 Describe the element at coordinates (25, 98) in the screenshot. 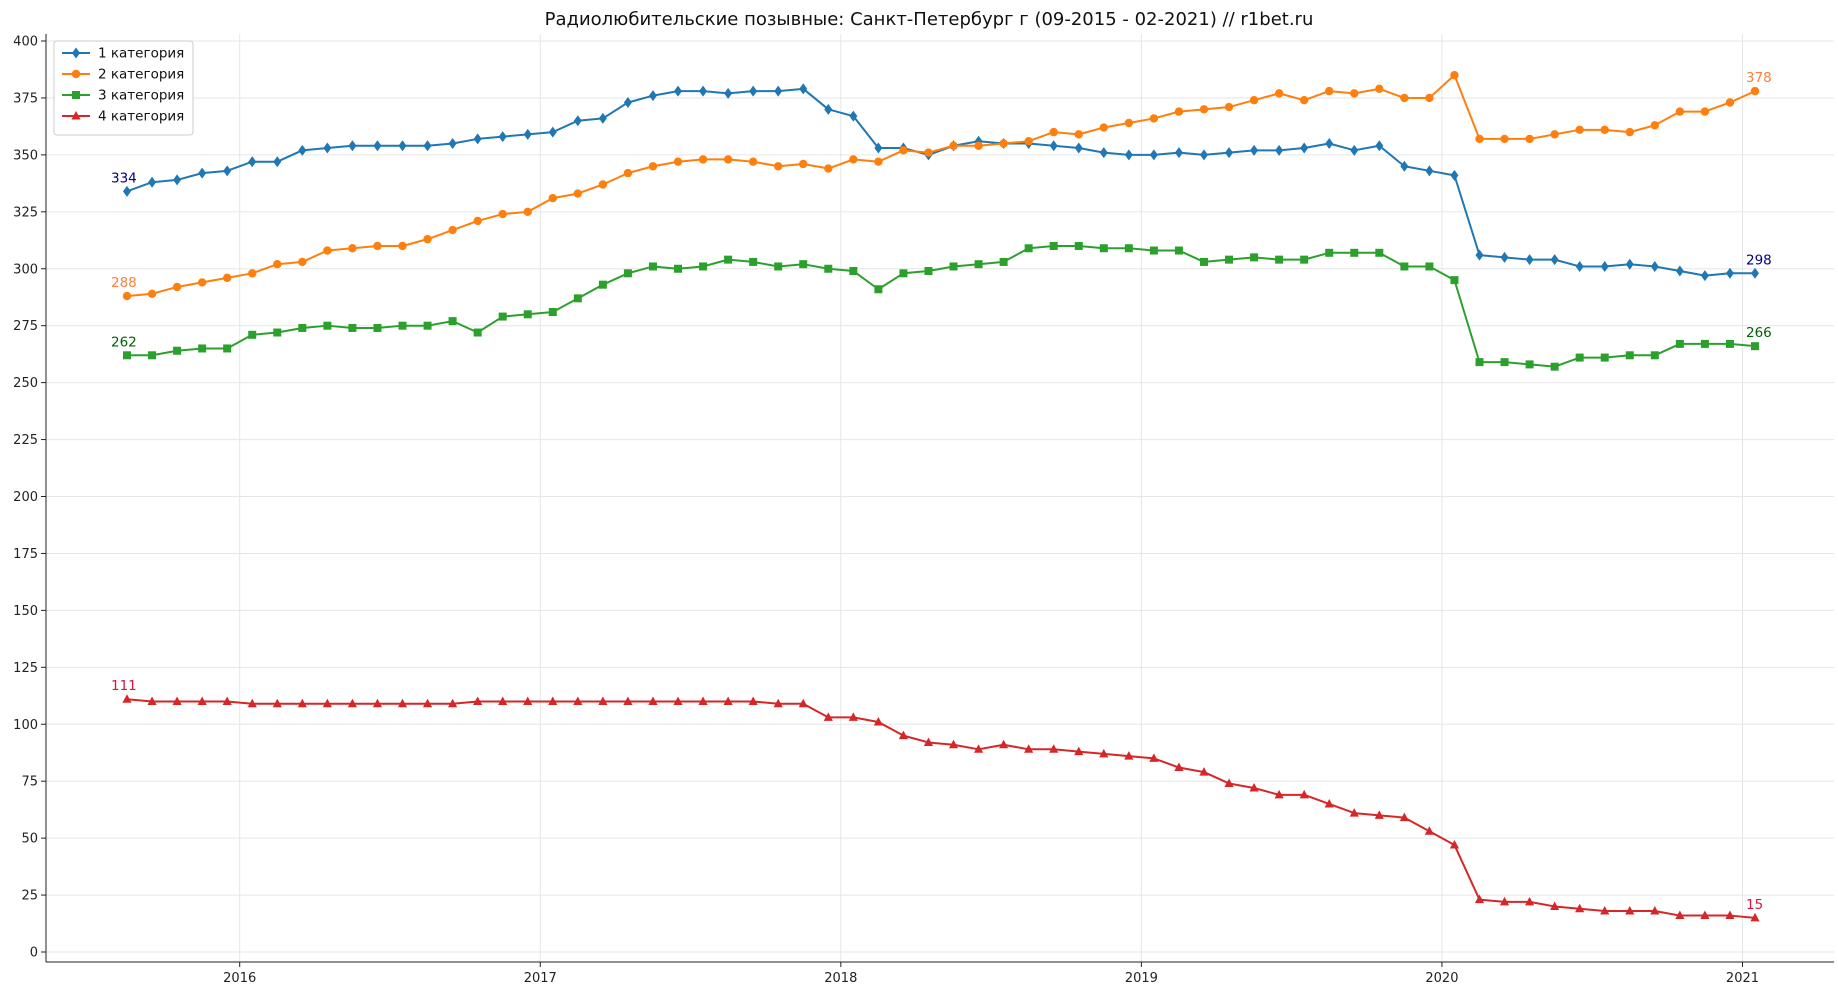

I see `y-tick-label: 375` at that location.